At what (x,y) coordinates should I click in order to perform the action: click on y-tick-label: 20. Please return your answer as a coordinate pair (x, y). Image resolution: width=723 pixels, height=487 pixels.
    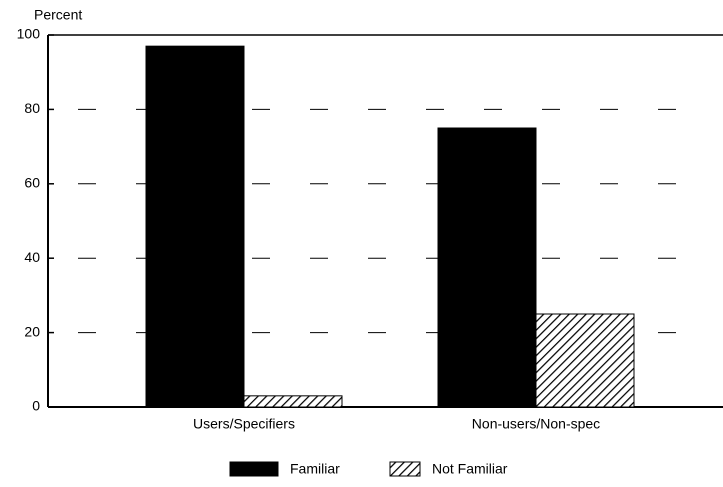
    Looking at the image, I should click on (32, 331).